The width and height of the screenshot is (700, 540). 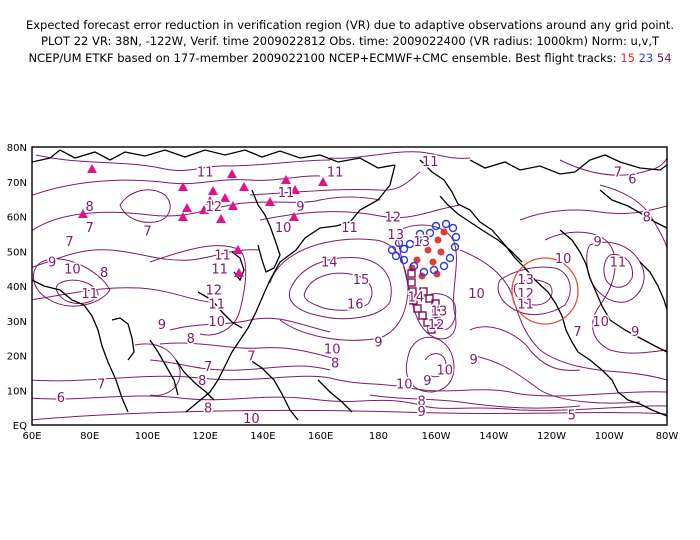 What do you see at coordinates (572, 416) in the screenshot?
I see `contour-label: 5` at bounding box center [572, 416].